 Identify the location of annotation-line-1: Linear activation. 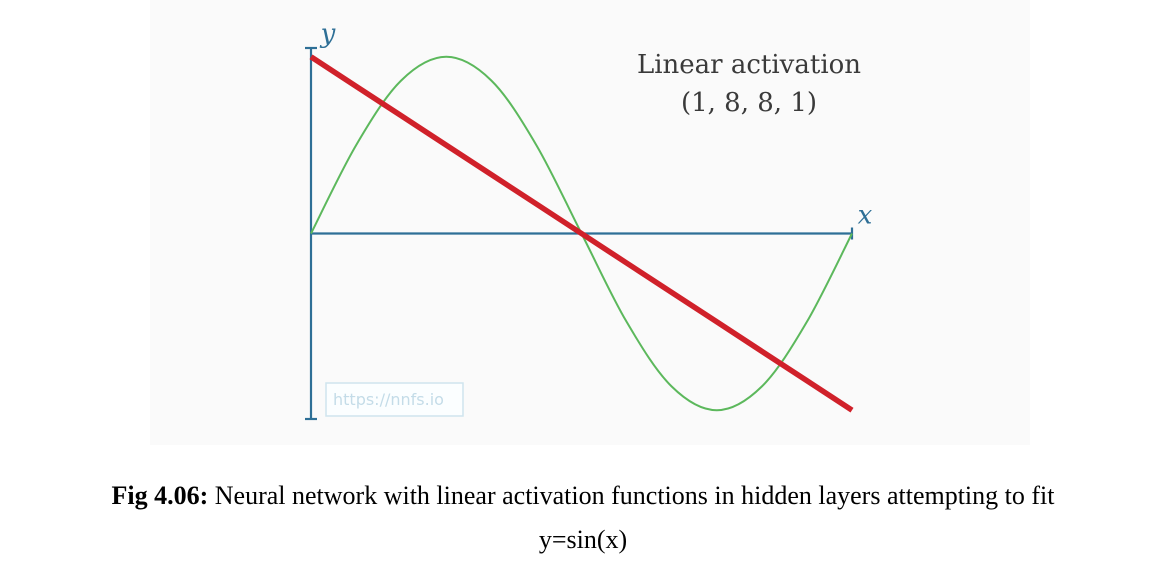
(749, 65).